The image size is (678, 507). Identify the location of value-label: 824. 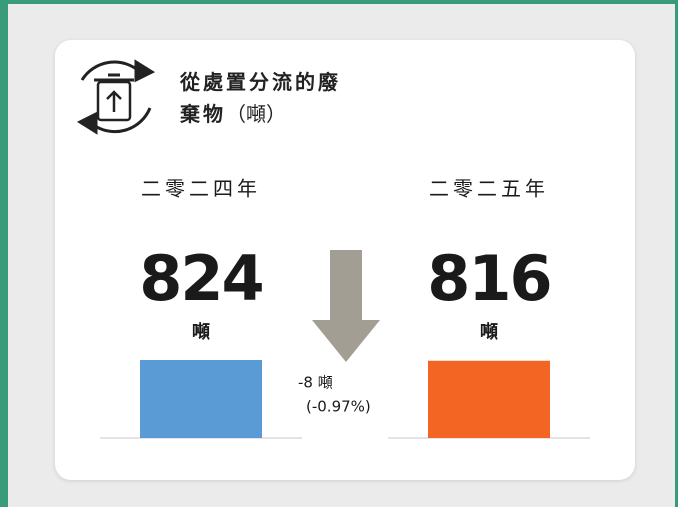
(200, 278).